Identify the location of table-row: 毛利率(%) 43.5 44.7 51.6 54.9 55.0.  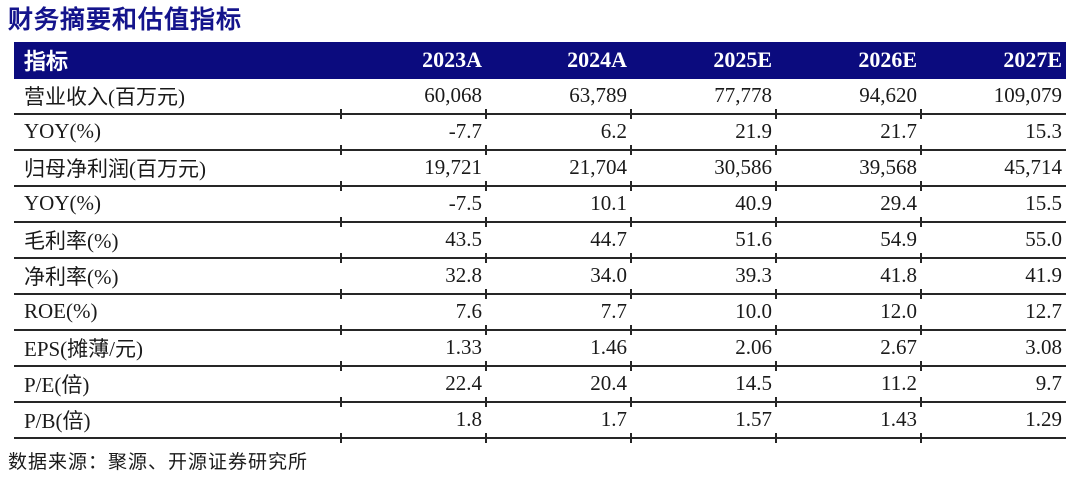
(540, 241).